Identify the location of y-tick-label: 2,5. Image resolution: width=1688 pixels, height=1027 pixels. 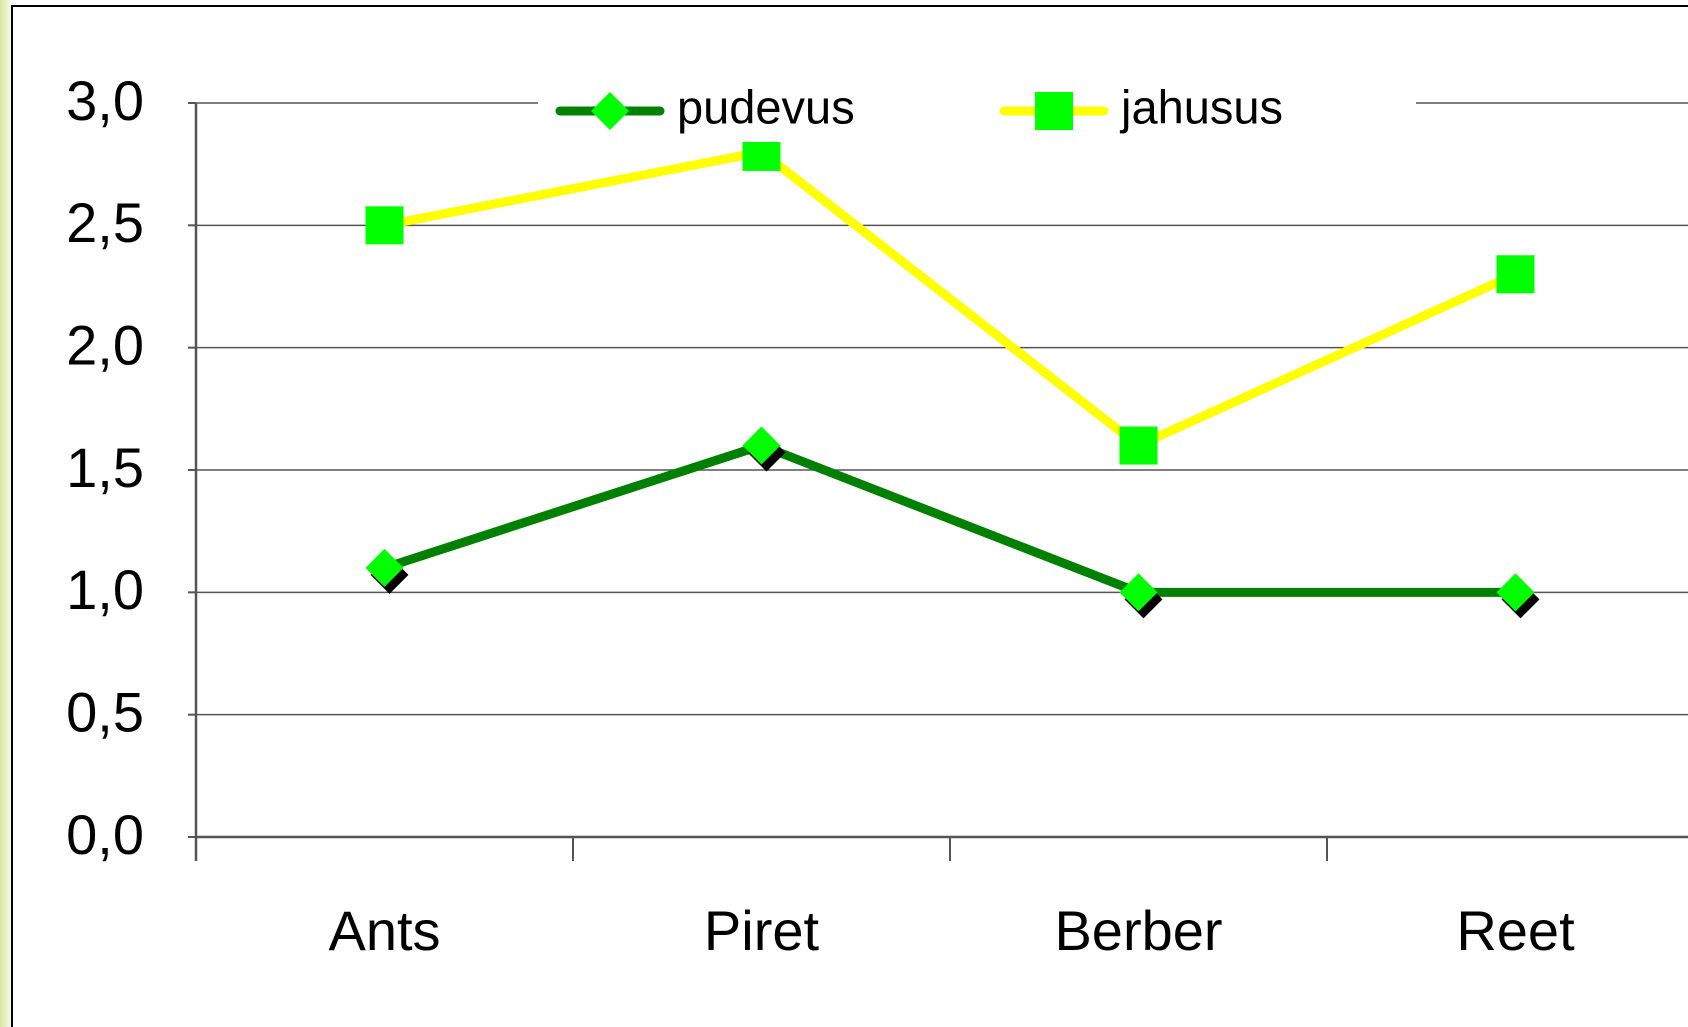
(105, 222).